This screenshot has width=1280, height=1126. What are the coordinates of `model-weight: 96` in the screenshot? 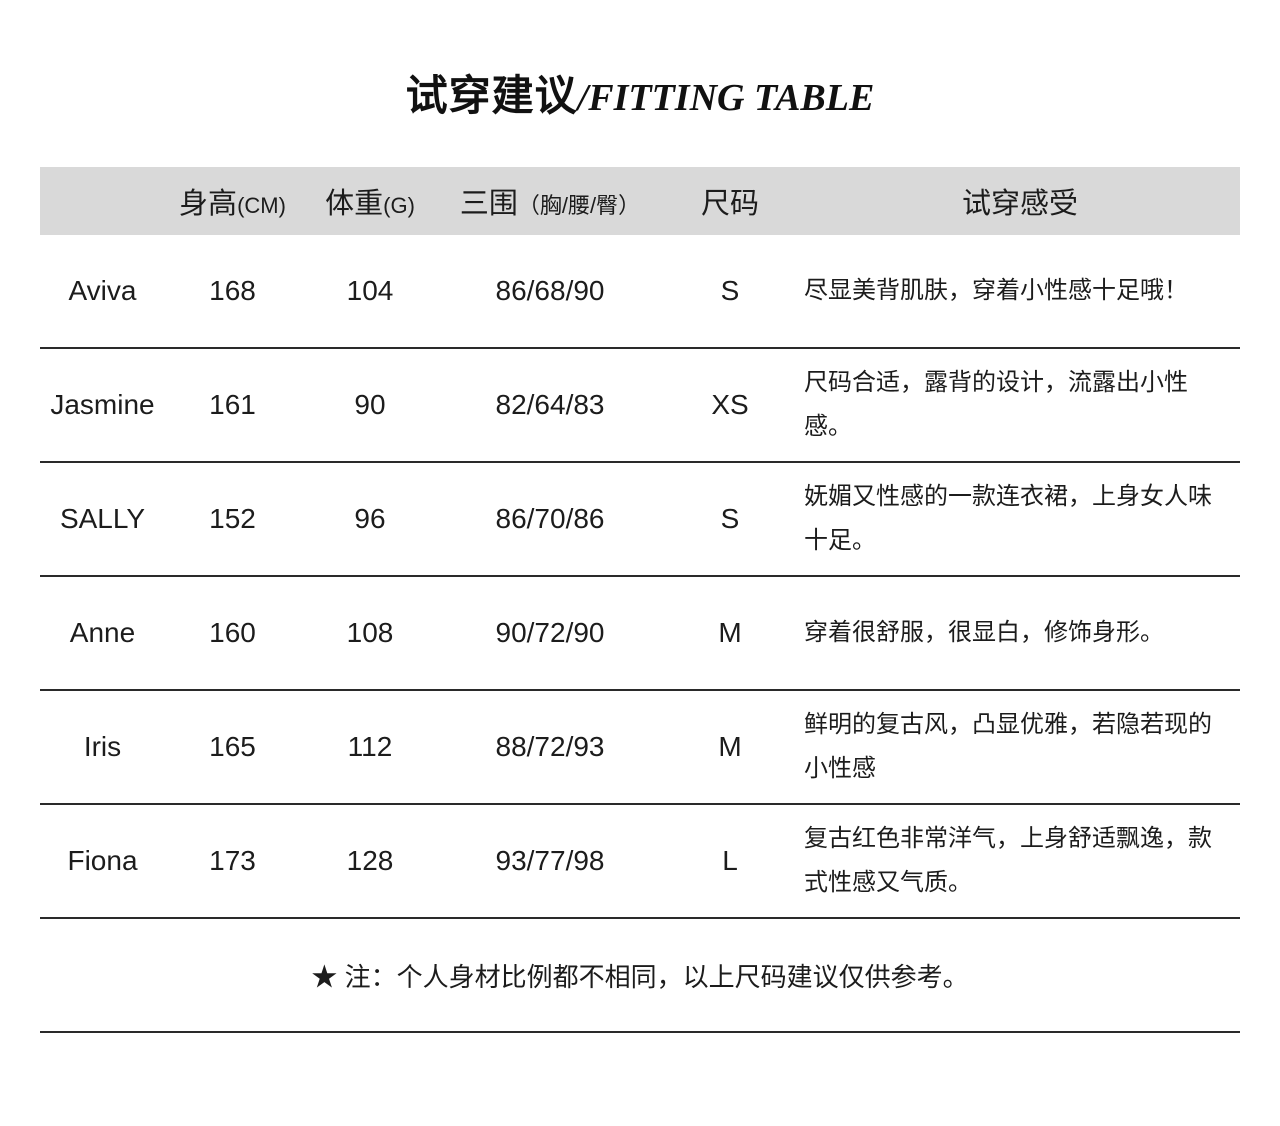 It's located at (370, 518).